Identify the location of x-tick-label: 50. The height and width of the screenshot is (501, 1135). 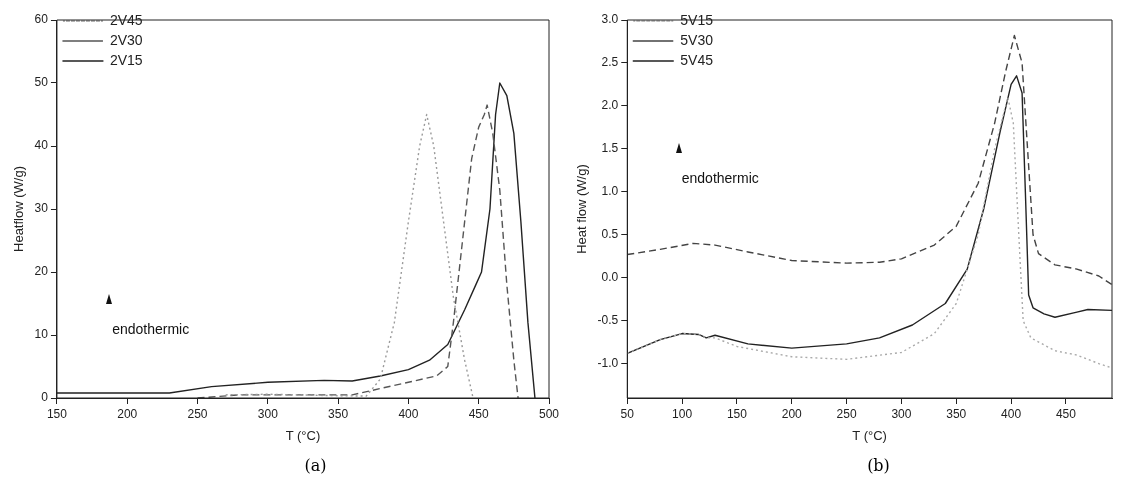
(627, 413).